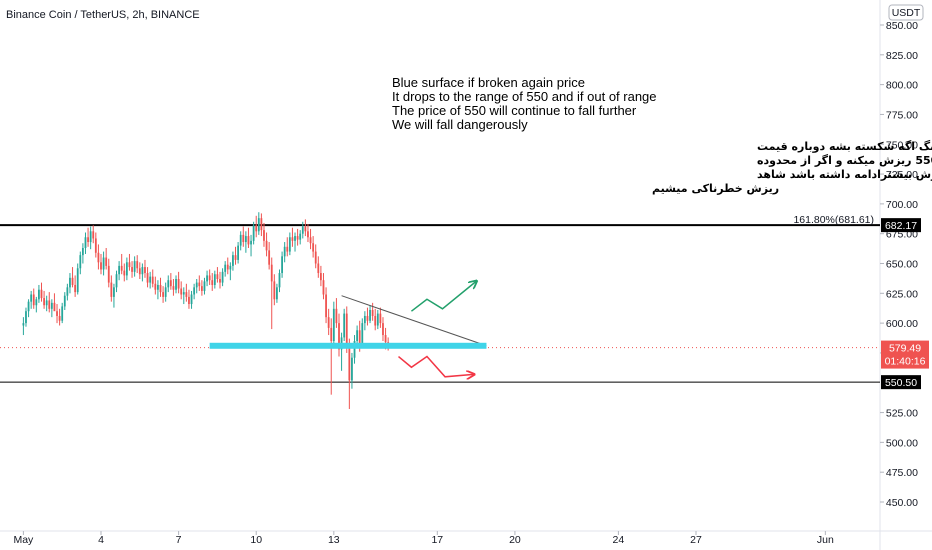 The width and height of the screenshot is (932, 550). What do you see at coordinates (902, 145) in the screenshot?
I see `price-tick-label: 750.00` at bounding box center [902, 145].